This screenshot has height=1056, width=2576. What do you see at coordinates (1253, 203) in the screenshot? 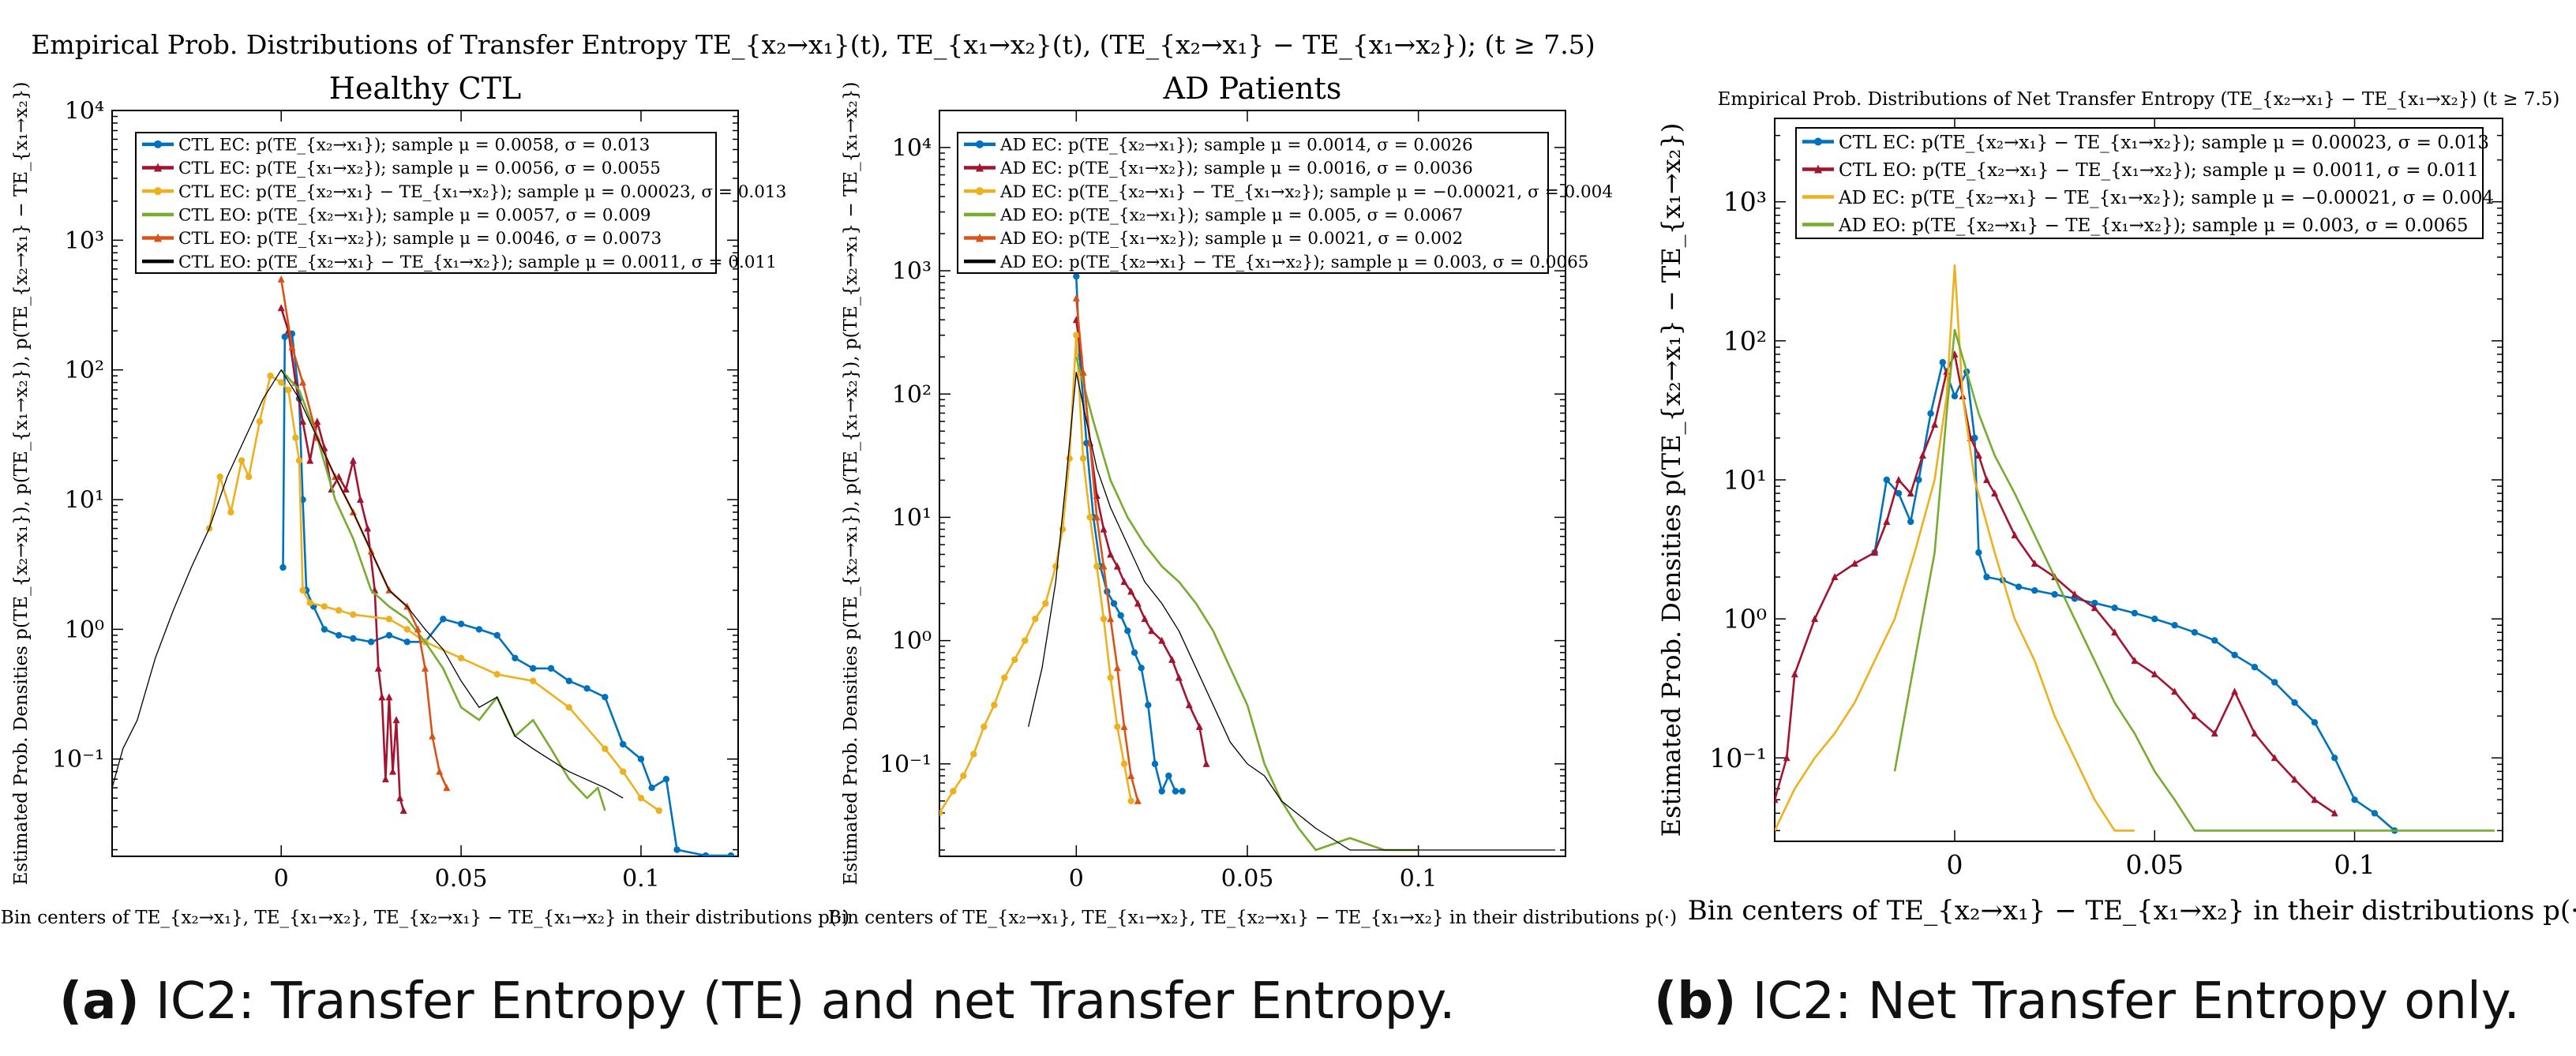
I see `legend-box` at bounding box center [1253, 203].